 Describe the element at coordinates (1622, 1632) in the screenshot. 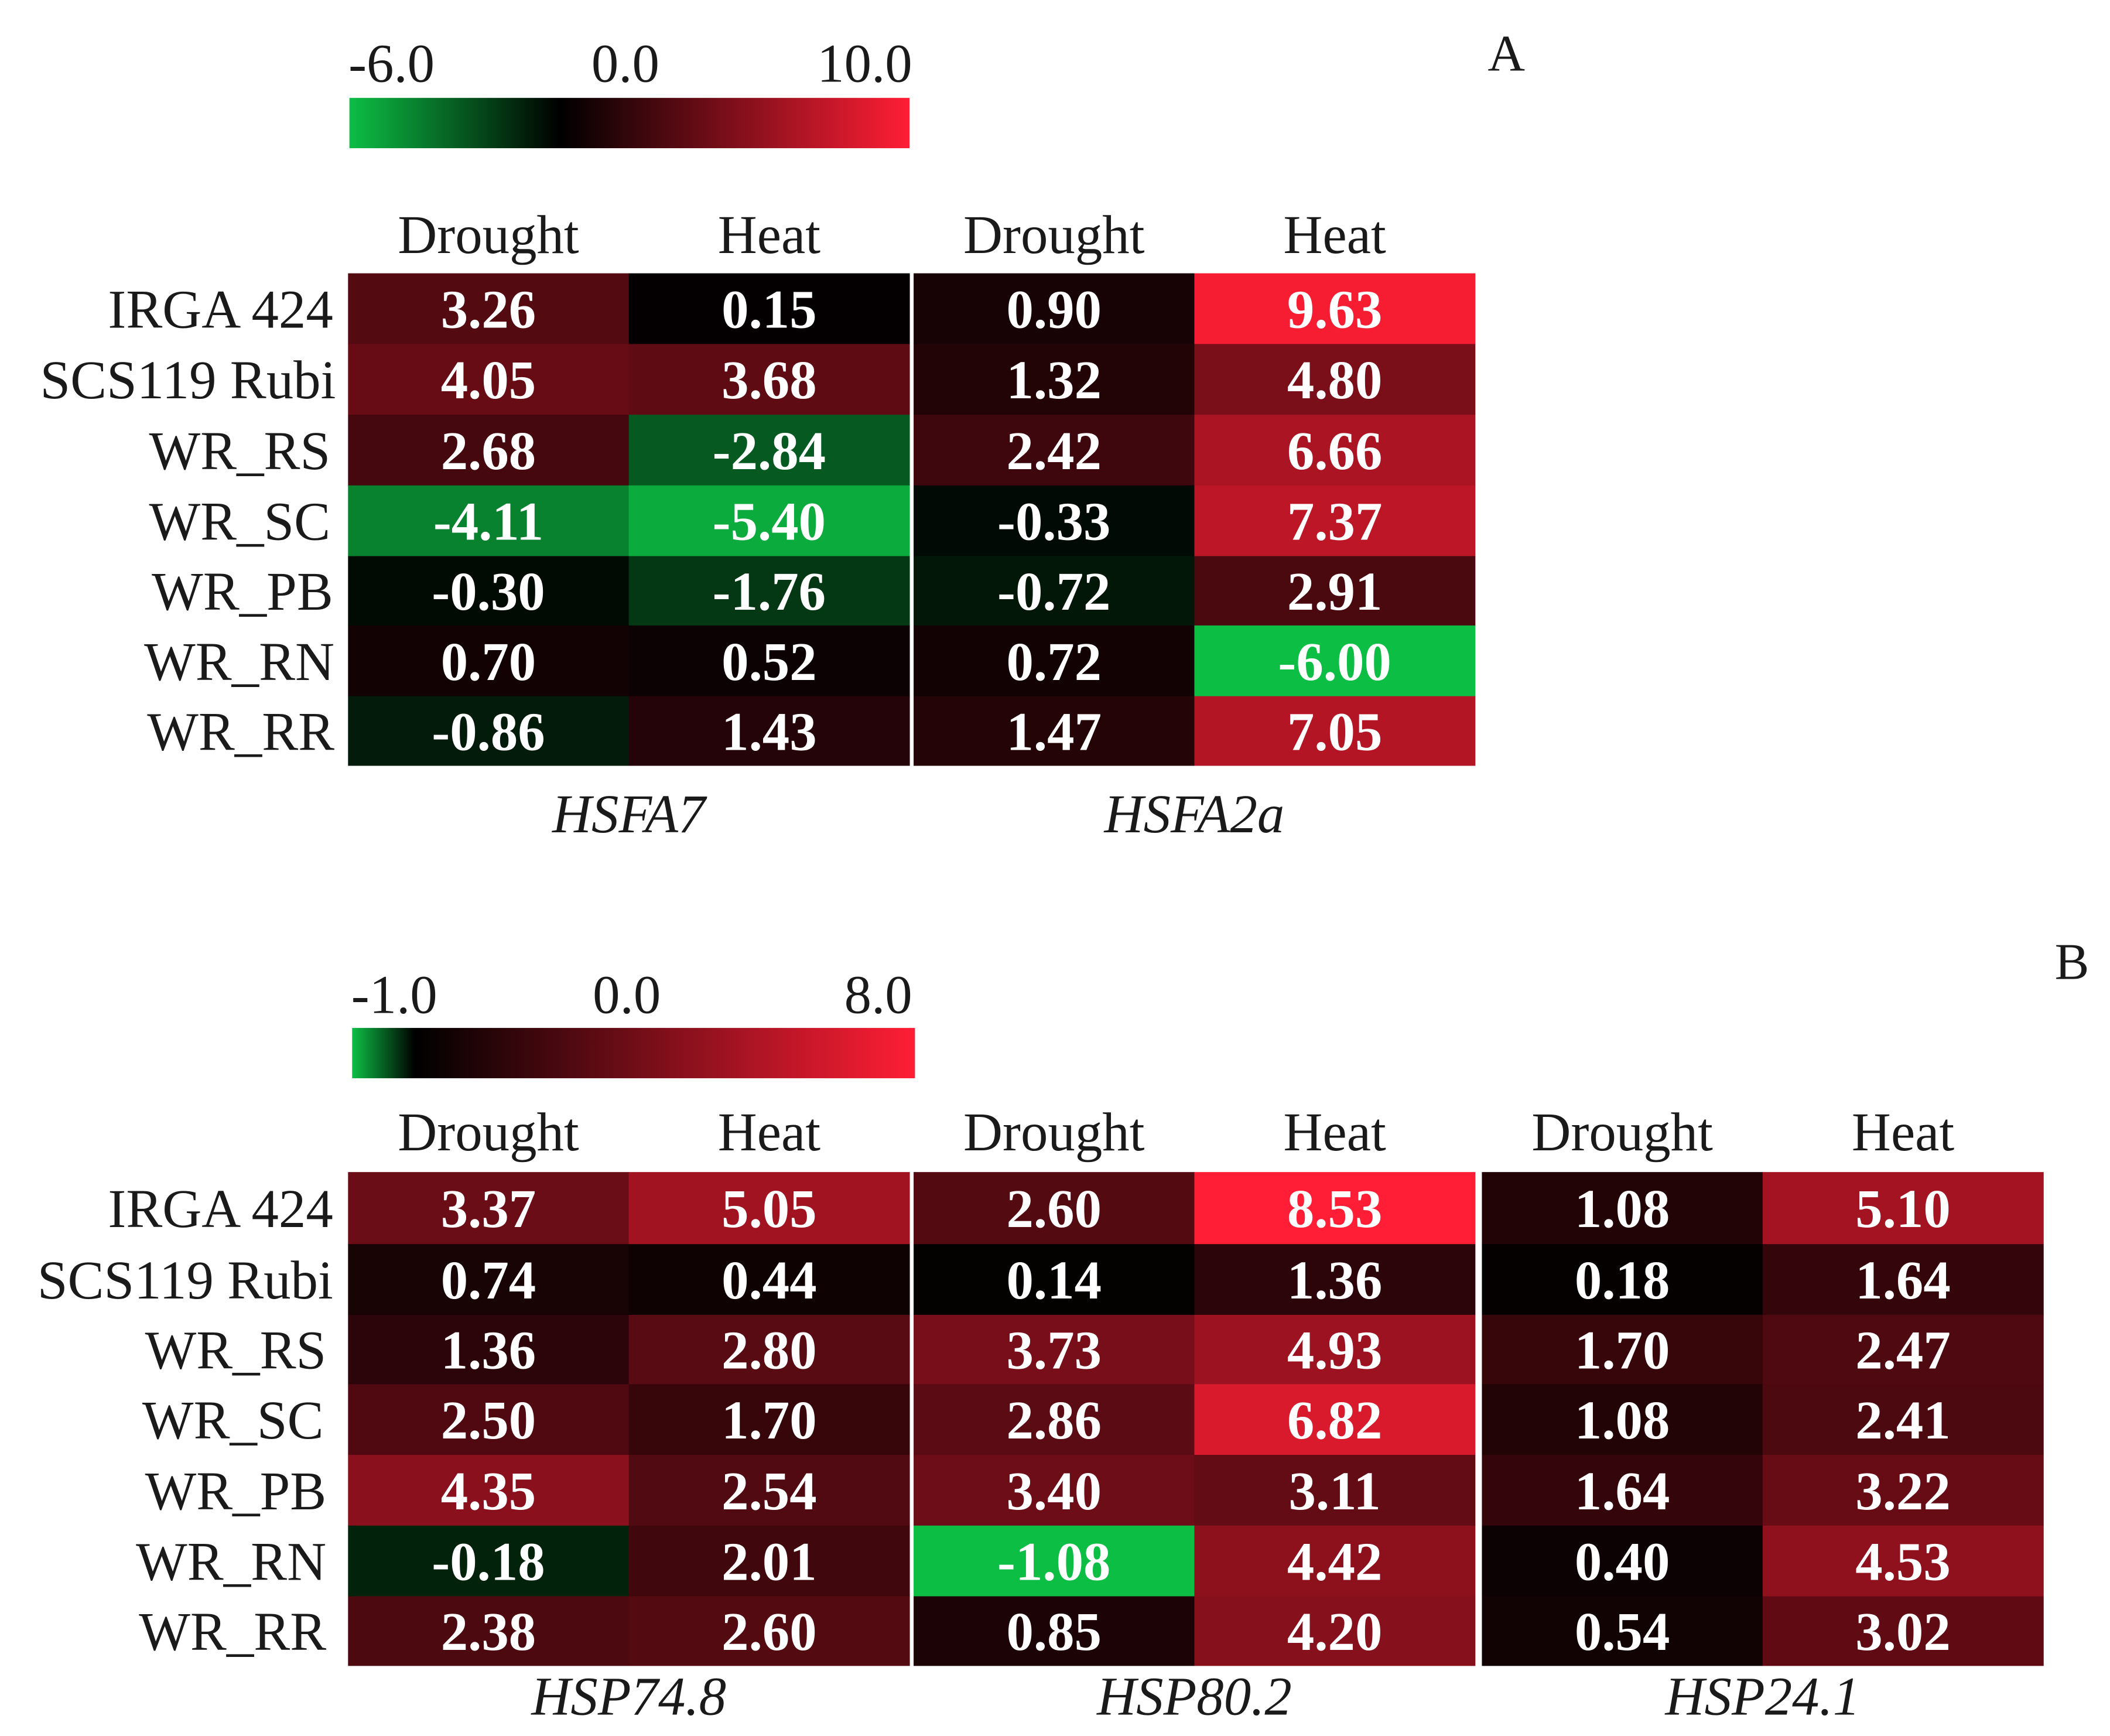

I see `cell-value: 0.54` at that location.